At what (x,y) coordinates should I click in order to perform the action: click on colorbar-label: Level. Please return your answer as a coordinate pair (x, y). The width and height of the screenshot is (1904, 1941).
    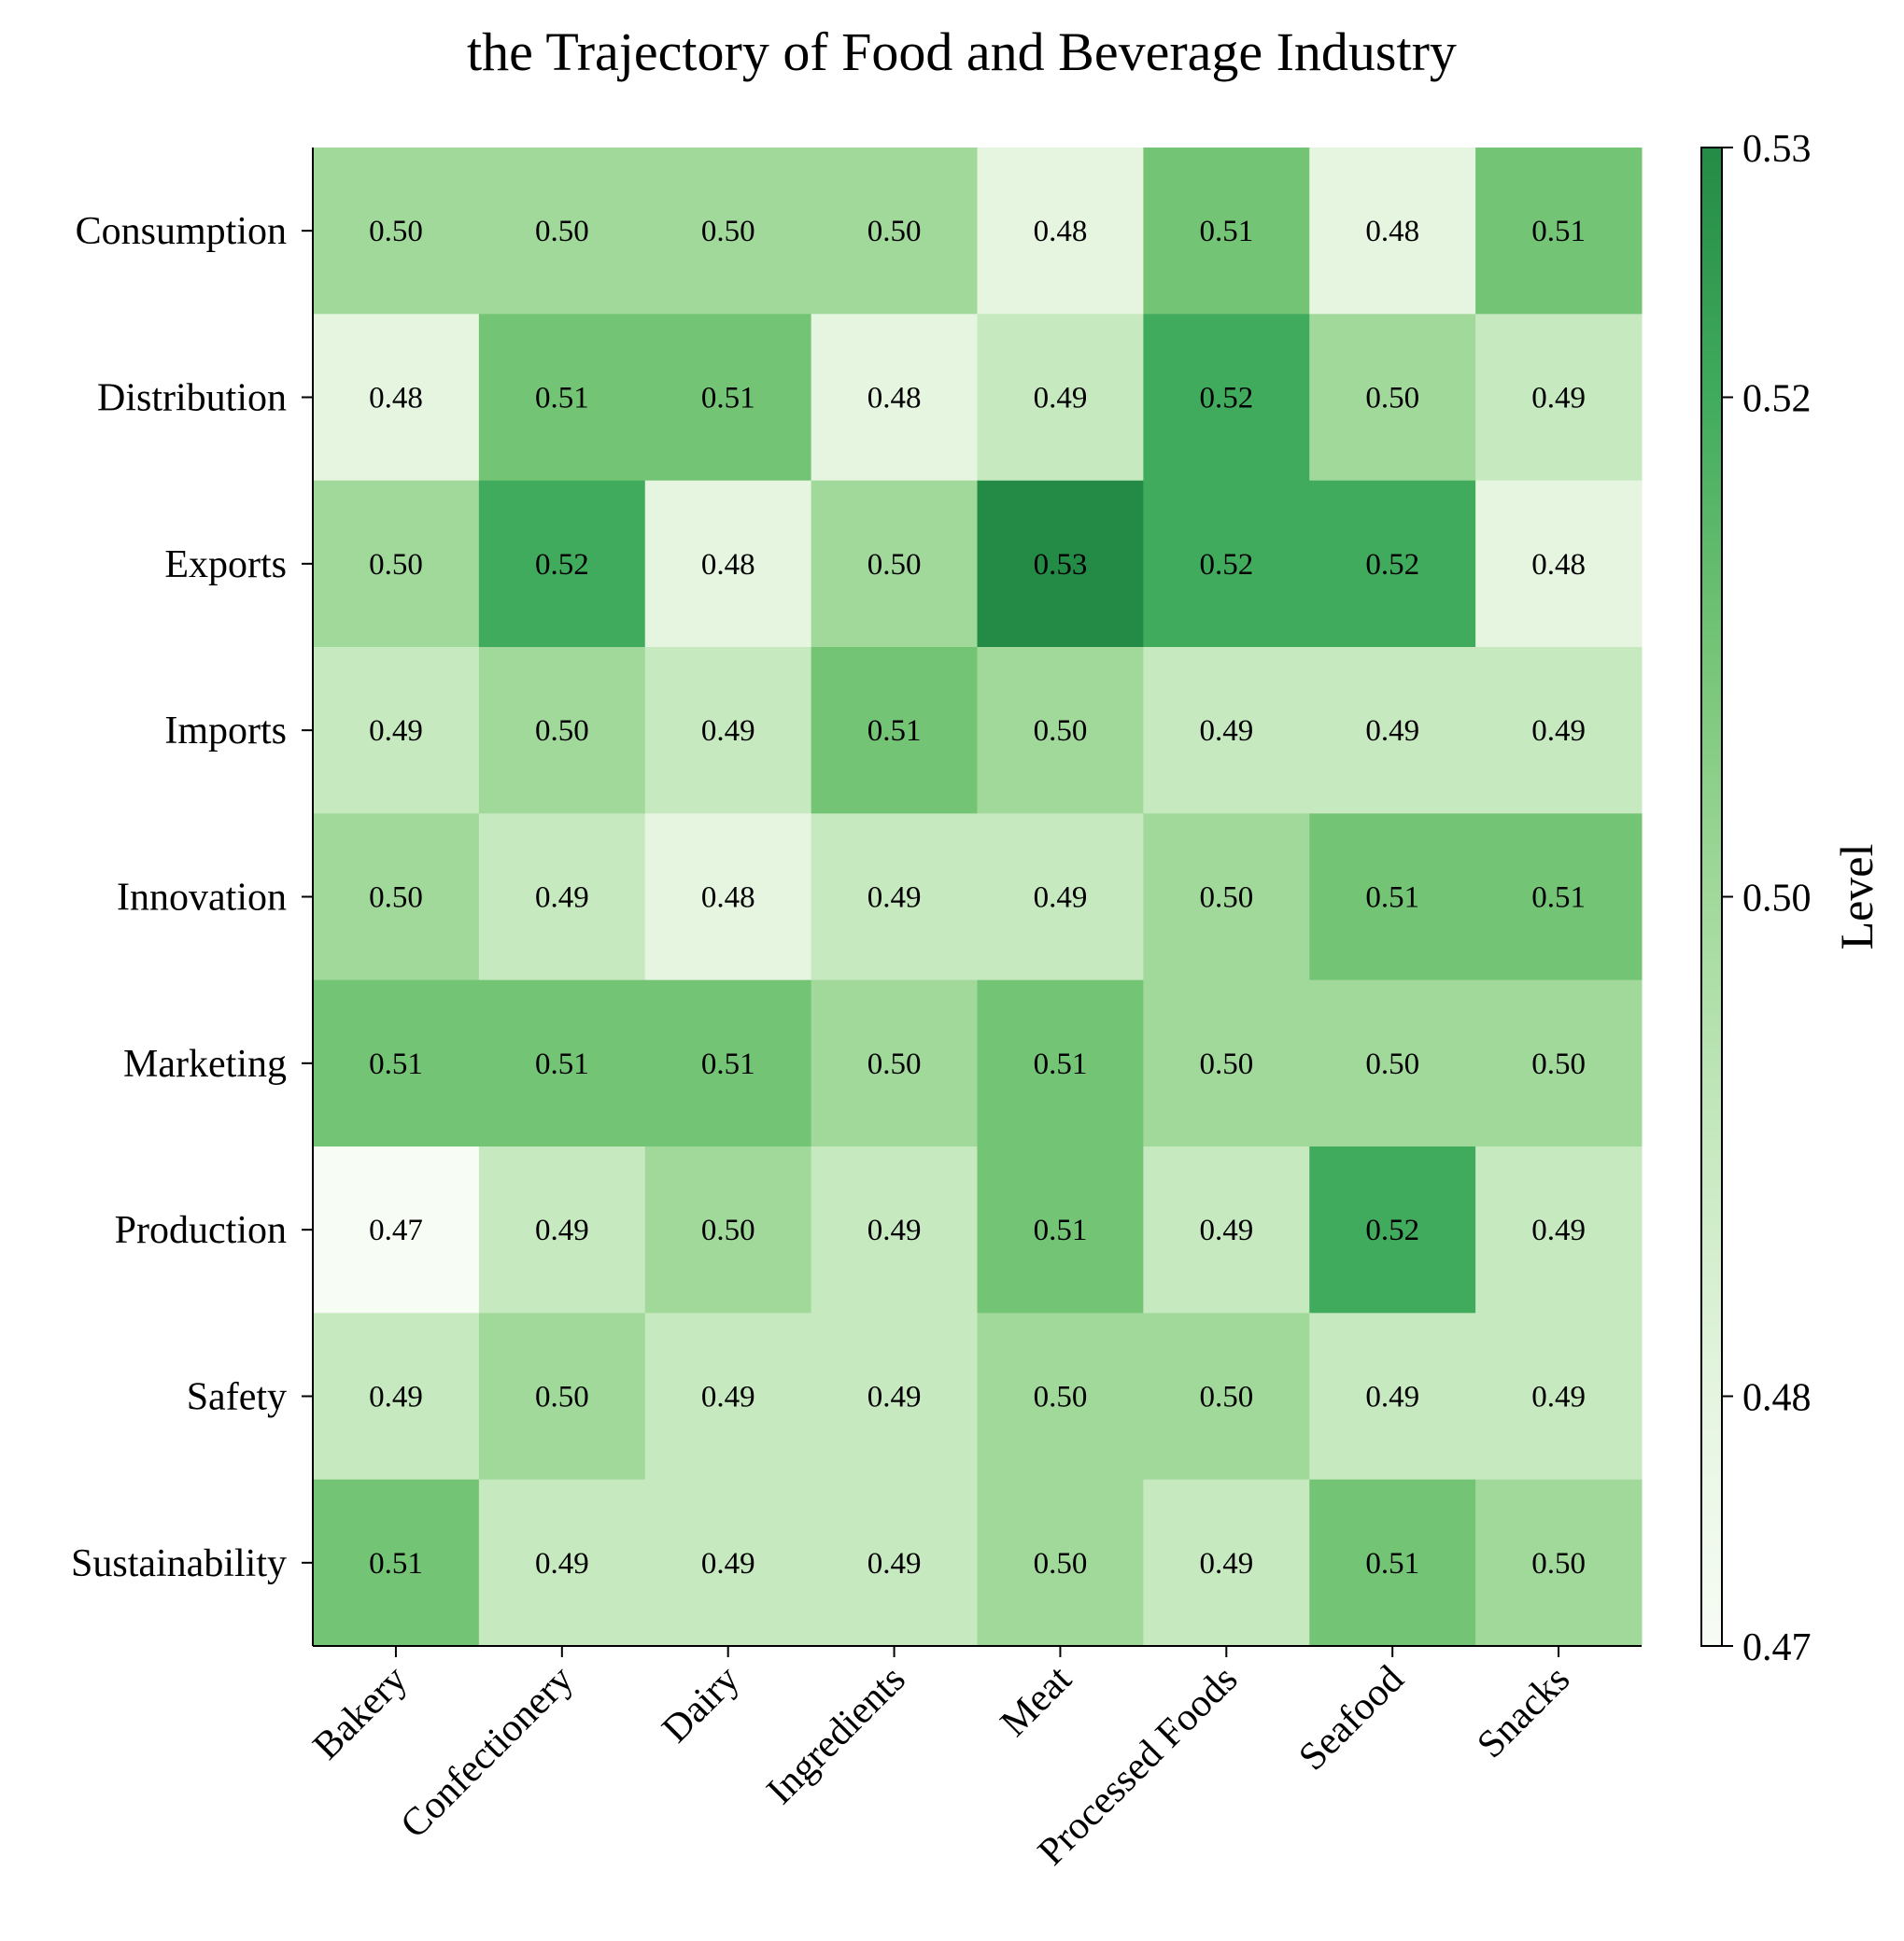
    Looking at the image, I should click on (1856, 897).